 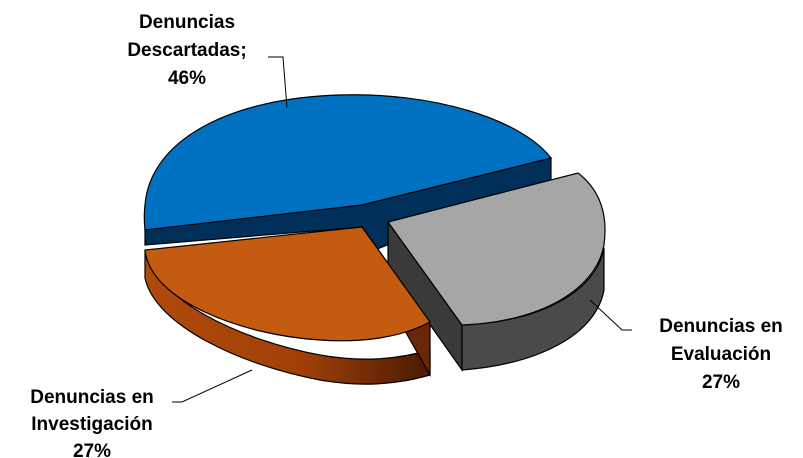 What do you see at coordinates (721, 382) in the screenshot?
I see `data-label-evaluacion-line3: 27%` at bounding box center [721, 382].